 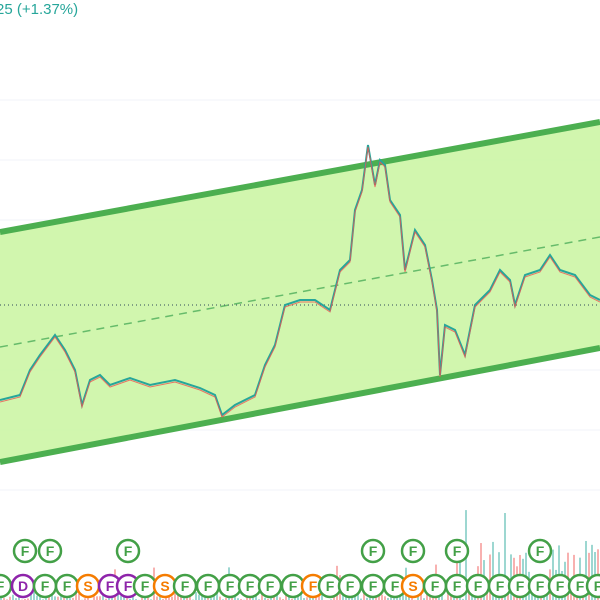 What do you see at coordinates (23, 586) in the screenshot?
I see `event-marker-label: D` at bounding box center [23, 586].